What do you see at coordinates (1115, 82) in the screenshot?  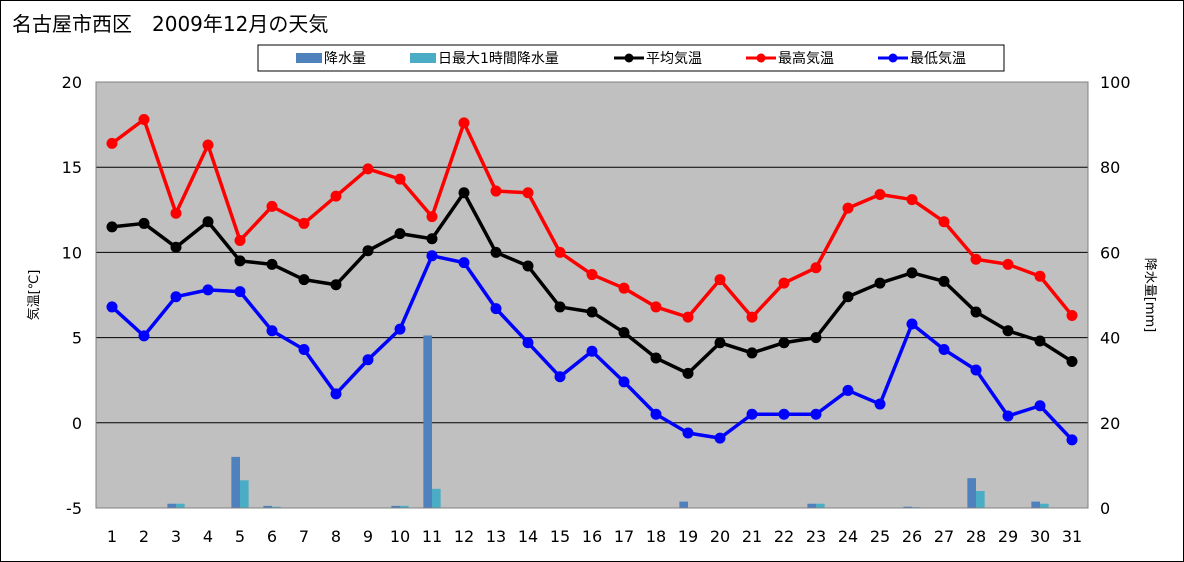 I see `right-tick-label: 100` at bounding box center [1115, 82].